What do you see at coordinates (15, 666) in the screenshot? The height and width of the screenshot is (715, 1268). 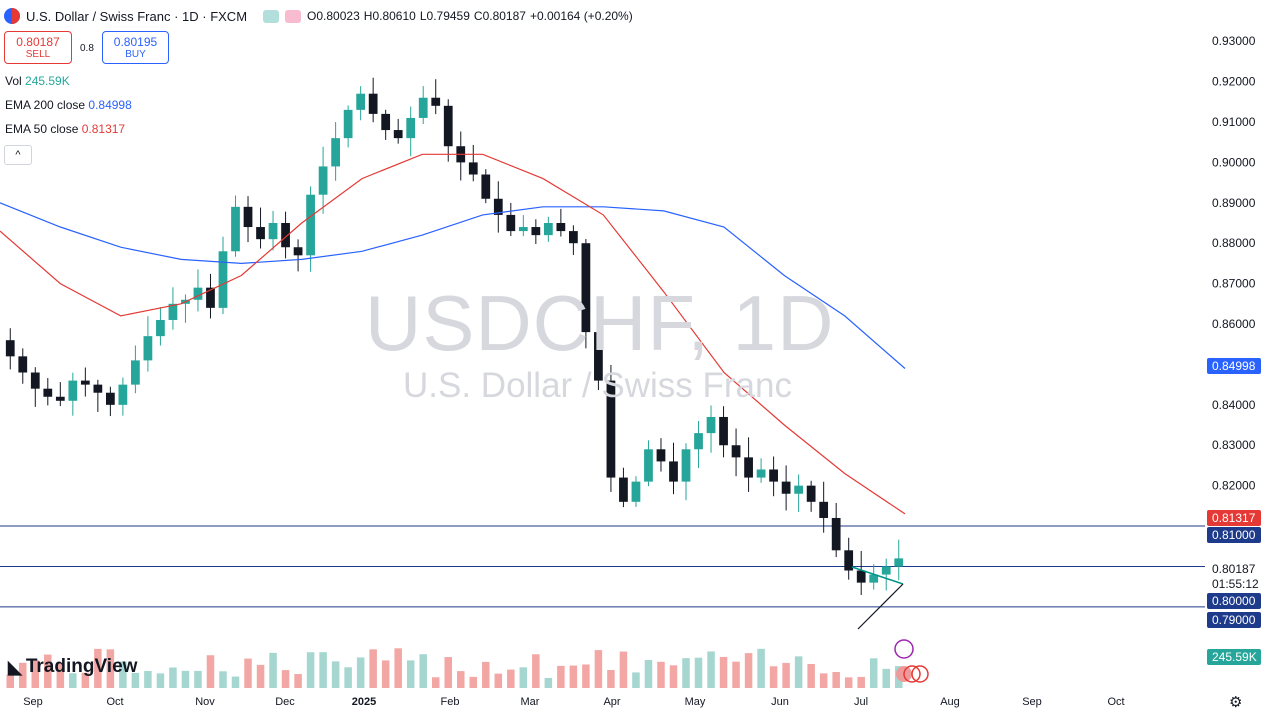 I see `tv-logo-icon: ◣` at bounding box center [15, 666].